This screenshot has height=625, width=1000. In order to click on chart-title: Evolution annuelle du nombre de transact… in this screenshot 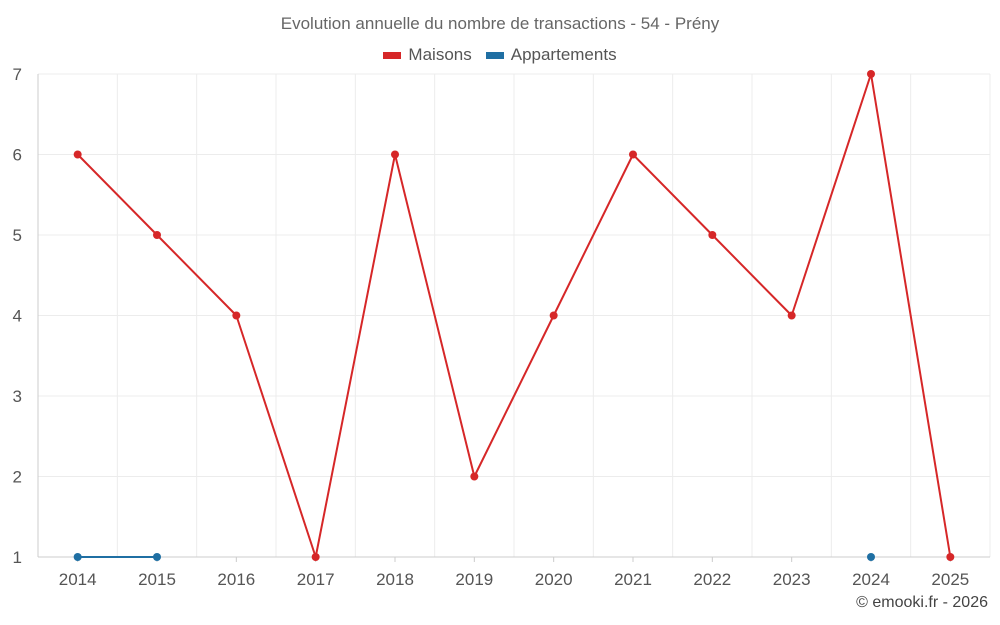, I will do `click(500, 23)`.